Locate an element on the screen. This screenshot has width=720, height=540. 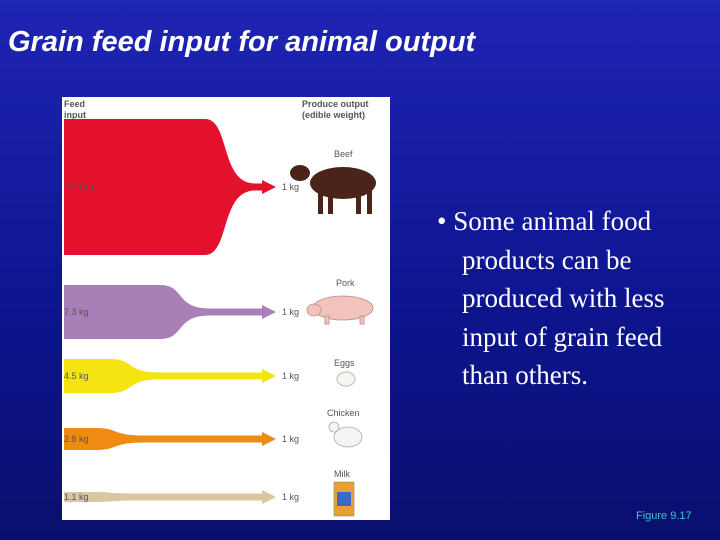
input-header-box: Feed input is located at coordinates (75, 109).